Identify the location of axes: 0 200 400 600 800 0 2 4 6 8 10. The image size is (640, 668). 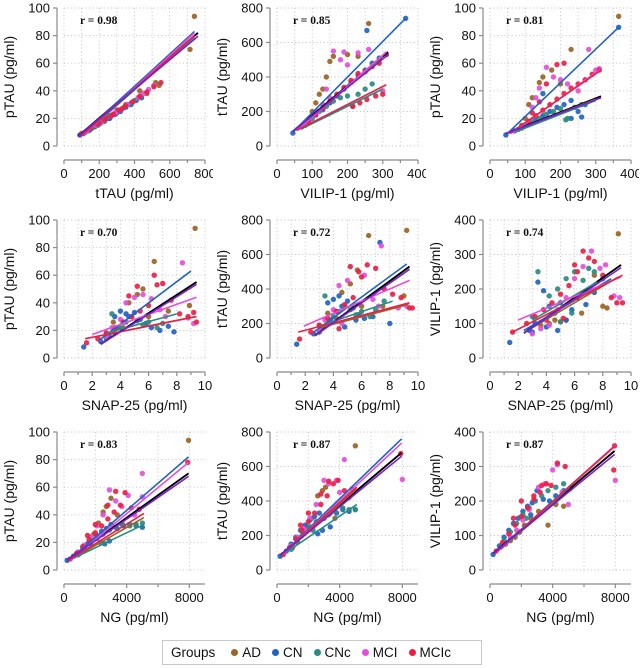
(333, 303).